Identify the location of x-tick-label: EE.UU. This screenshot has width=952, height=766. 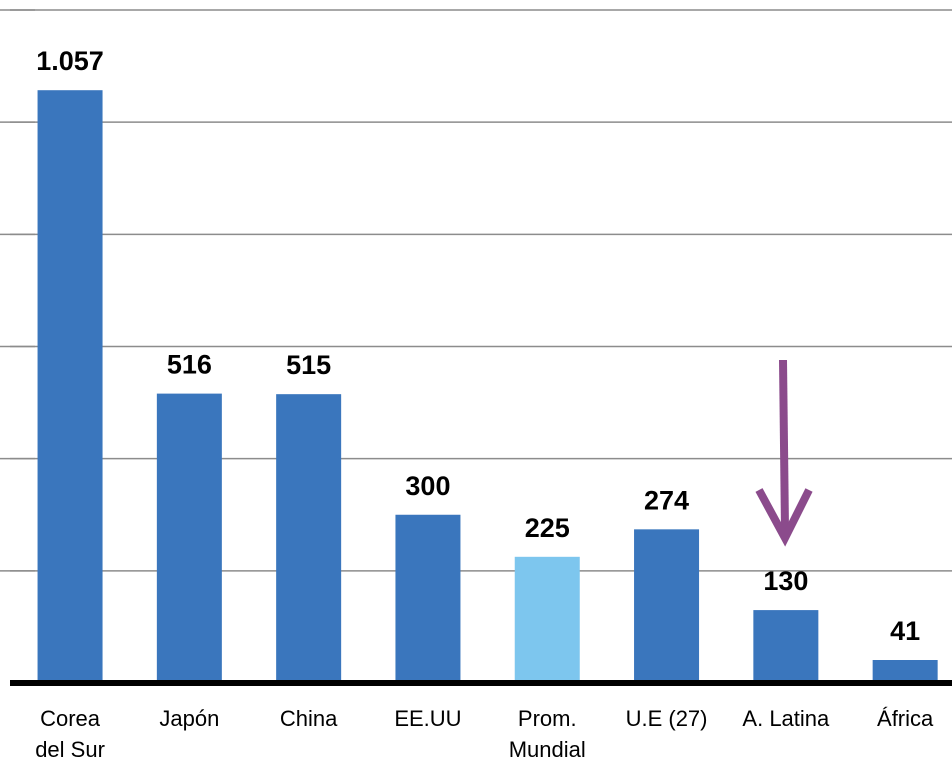
(428, 718).